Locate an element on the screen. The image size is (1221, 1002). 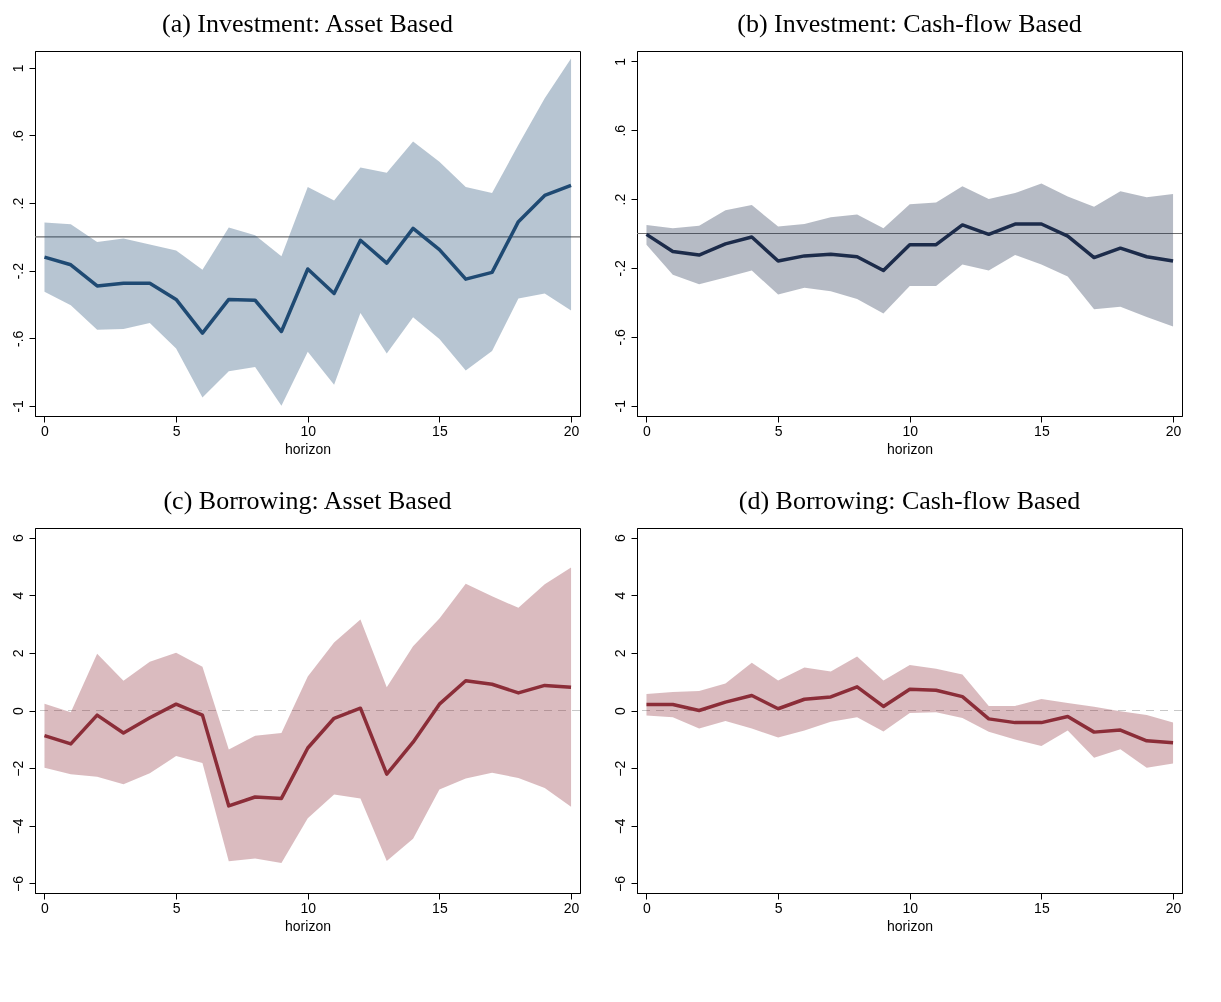
chart-title: (a) Investment: Asset Based is located at coordinates (307, 23).